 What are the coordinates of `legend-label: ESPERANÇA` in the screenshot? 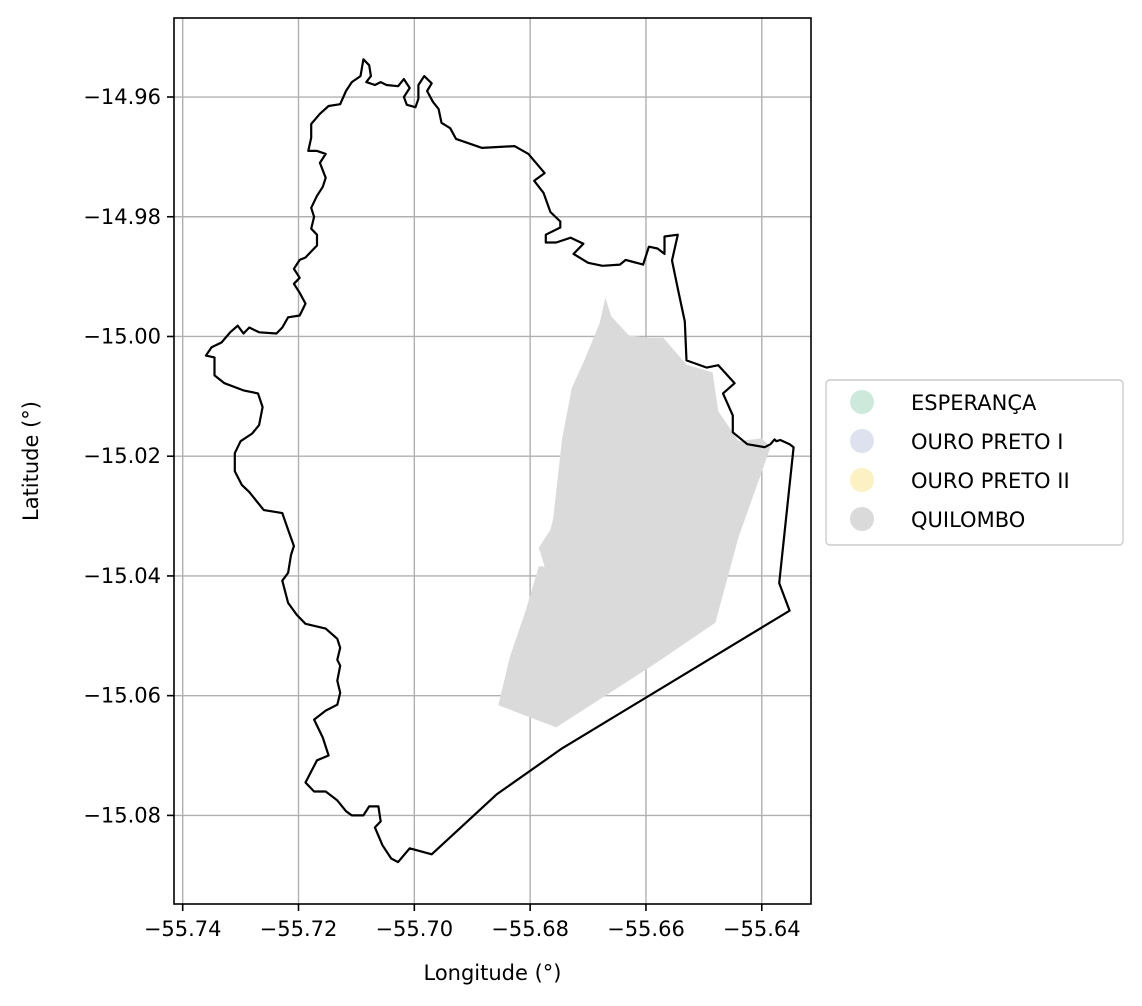 It's located at (974, 403).